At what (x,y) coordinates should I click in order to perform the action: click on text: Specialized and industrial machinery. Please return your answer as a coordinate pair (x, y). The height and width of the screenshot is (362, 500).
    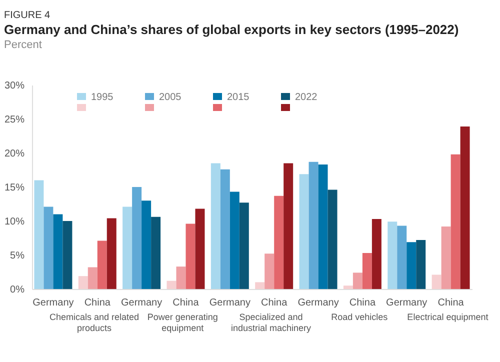
    Looking at the image, I should click on (271, 322).